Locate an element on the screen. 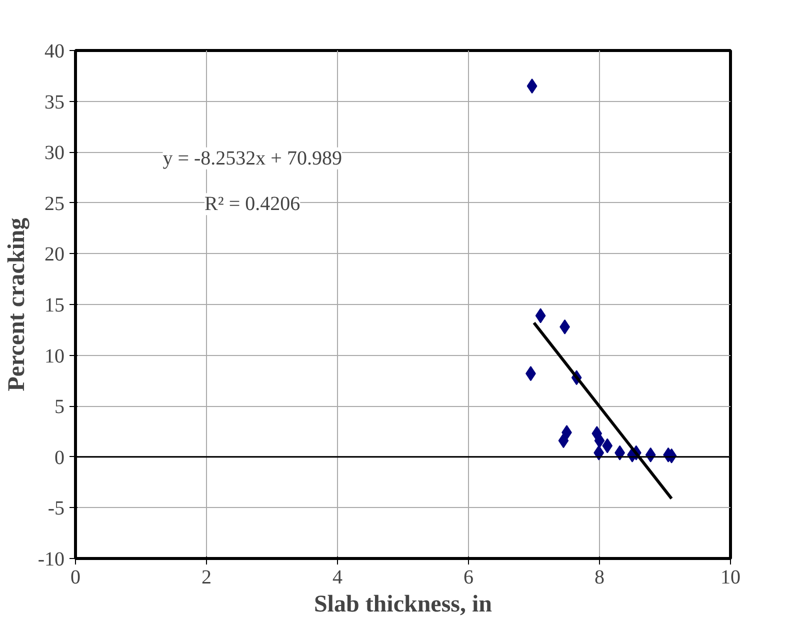 Image resolution: width=790 pixels, height=628 pixels. annotation: R² = 0.4206 is located at coordinates (252, 204).